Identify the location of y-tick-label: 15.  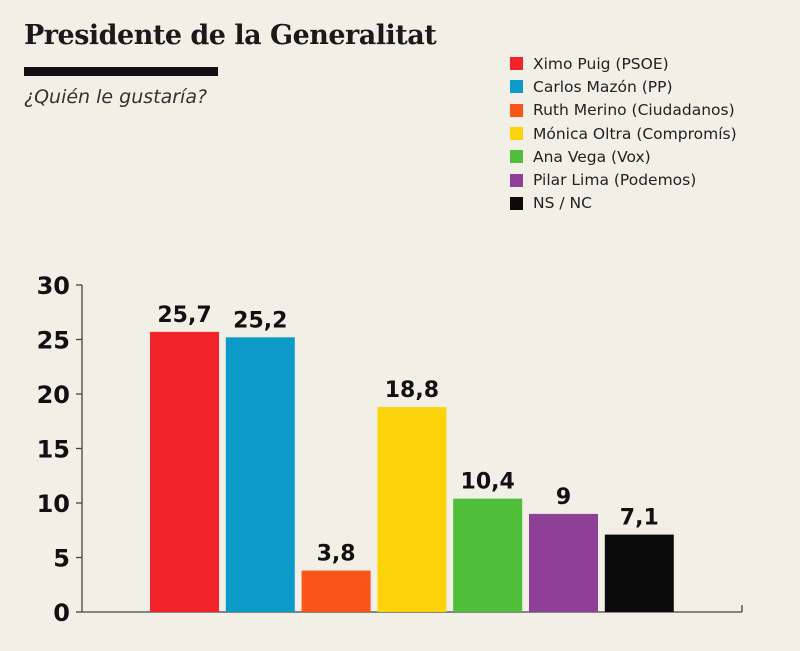
(53, 450).